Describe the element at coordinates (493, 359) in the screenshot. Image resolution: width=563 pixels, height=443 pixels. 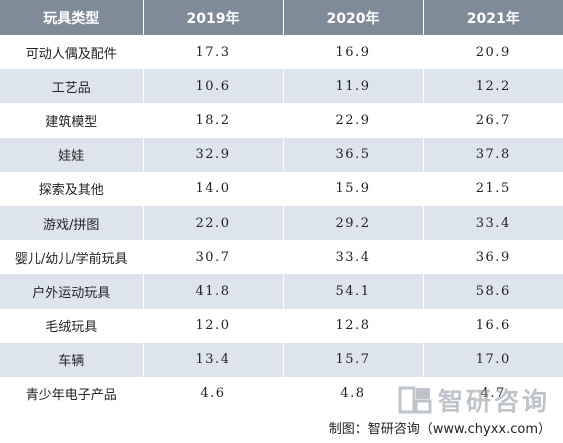
I see `cell-2021: 17.0` at that location.